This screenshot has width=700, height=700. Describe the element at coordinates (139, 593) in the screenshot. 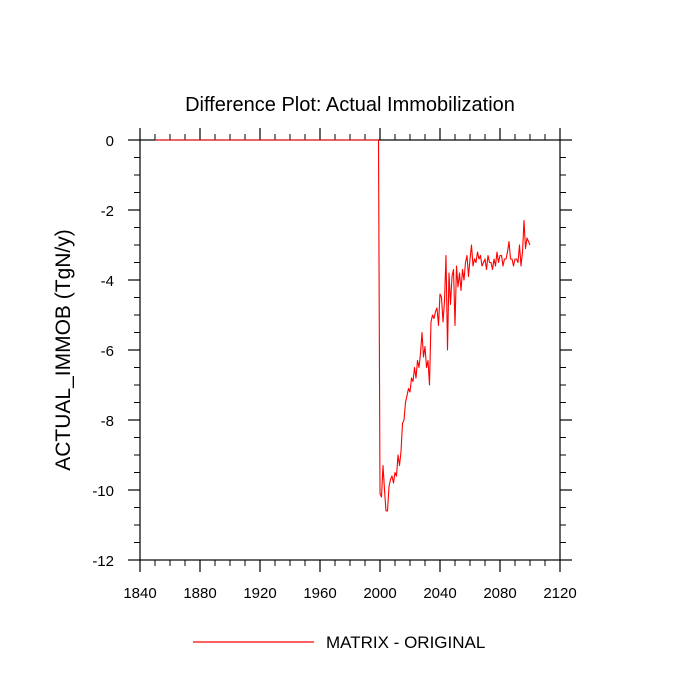

I see `x-tick-label: 1840` at that location.